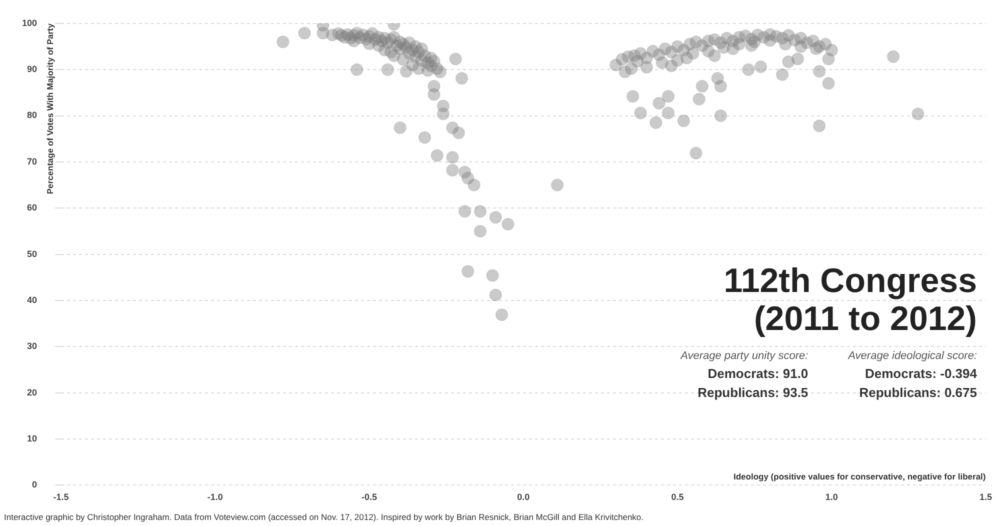 The width and height of the screenshot is (995, 526). I want to click on x-tick-label: -1.5, so click(61, 497).